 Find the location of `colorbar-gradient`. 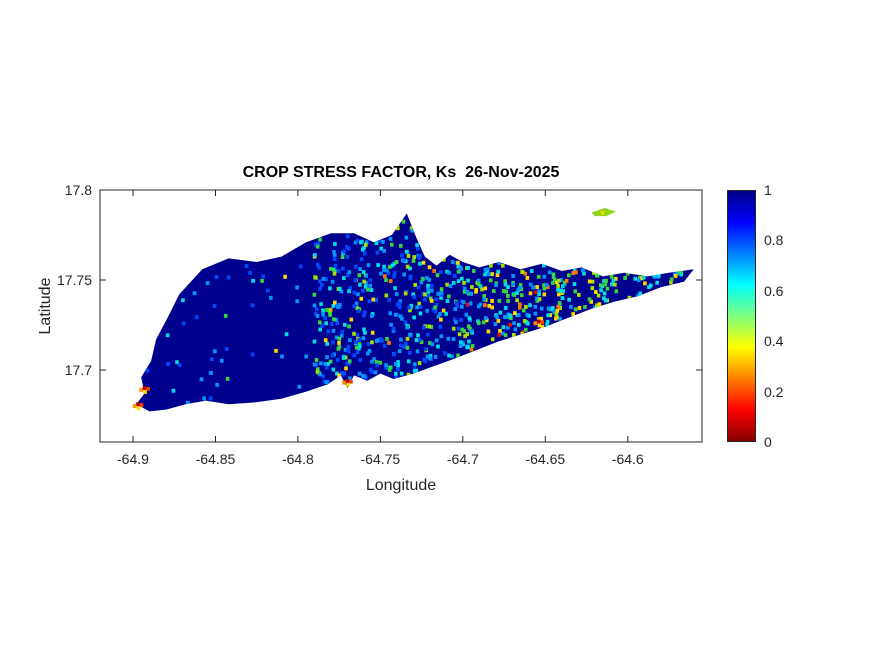

colorbar-gradient is located at coordinates (741, 316).